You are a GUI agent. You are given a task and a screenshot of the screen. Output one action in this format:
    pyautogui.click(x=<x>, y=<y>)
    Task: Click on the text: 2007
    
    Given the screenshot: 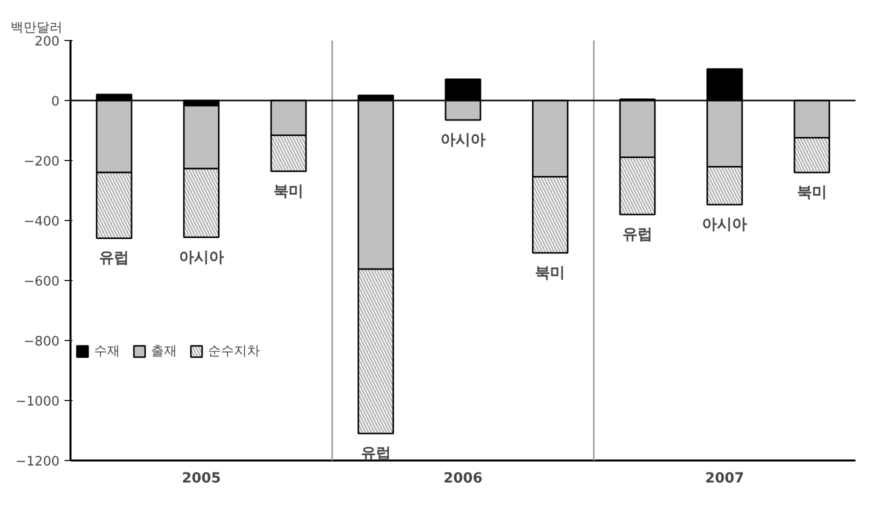 What is the action you would take?
    pyautogui.click(x=724, y=478)
    